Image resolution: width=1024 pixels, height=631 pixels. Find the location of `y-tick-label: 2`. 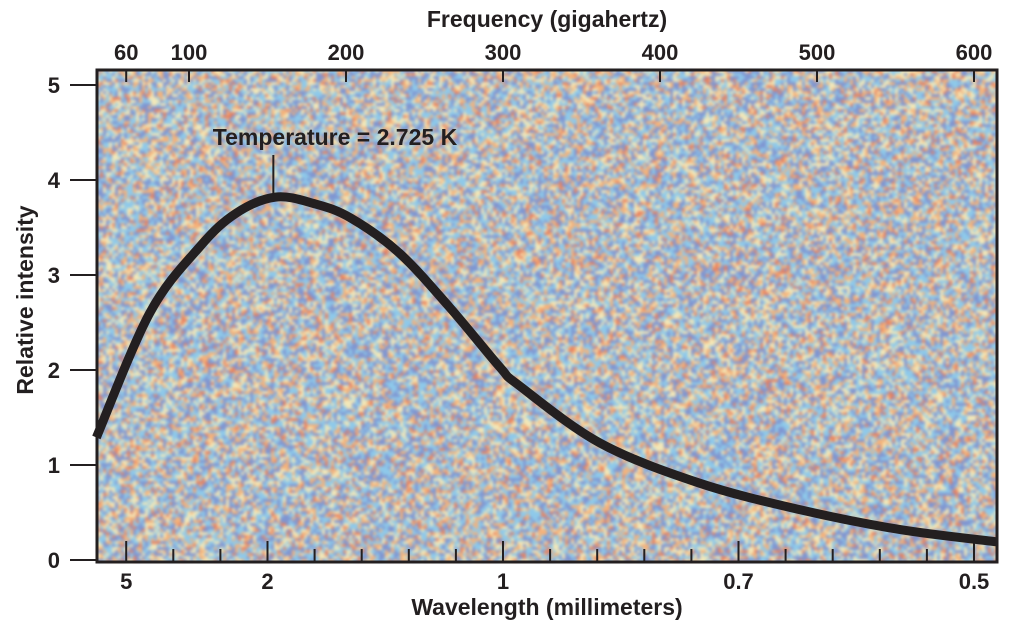

y-tick-label: 2 is located at coordinates (54, 370).